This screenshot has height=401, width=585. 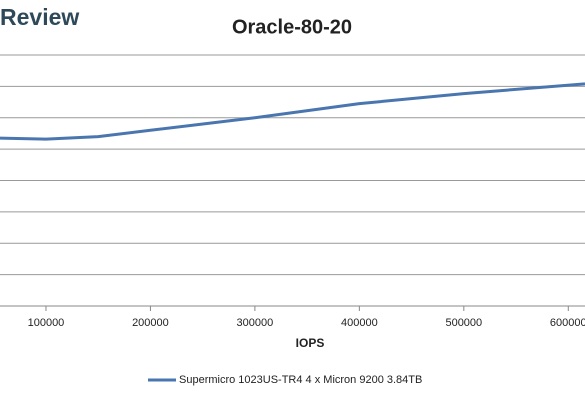 What do you see at coordinates (359, 323) in the screenshot?
I see `x-tick-label: 400000` at bounding box center [359, 323].